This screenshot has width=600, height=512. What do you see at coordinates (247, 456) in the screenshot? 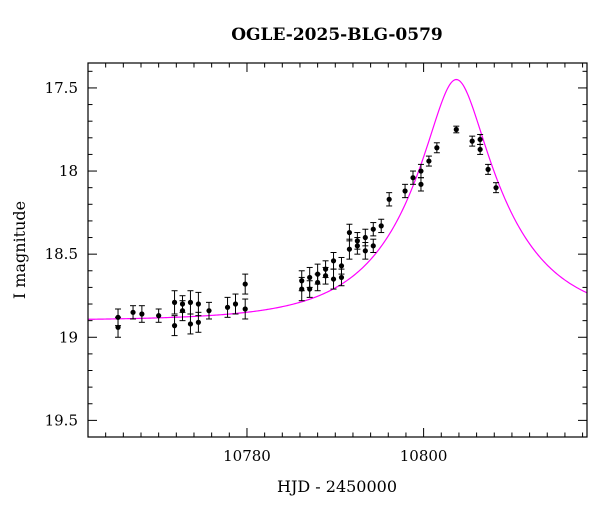
I see `x-tick-label: 10780` at bounding box center [247, 456].